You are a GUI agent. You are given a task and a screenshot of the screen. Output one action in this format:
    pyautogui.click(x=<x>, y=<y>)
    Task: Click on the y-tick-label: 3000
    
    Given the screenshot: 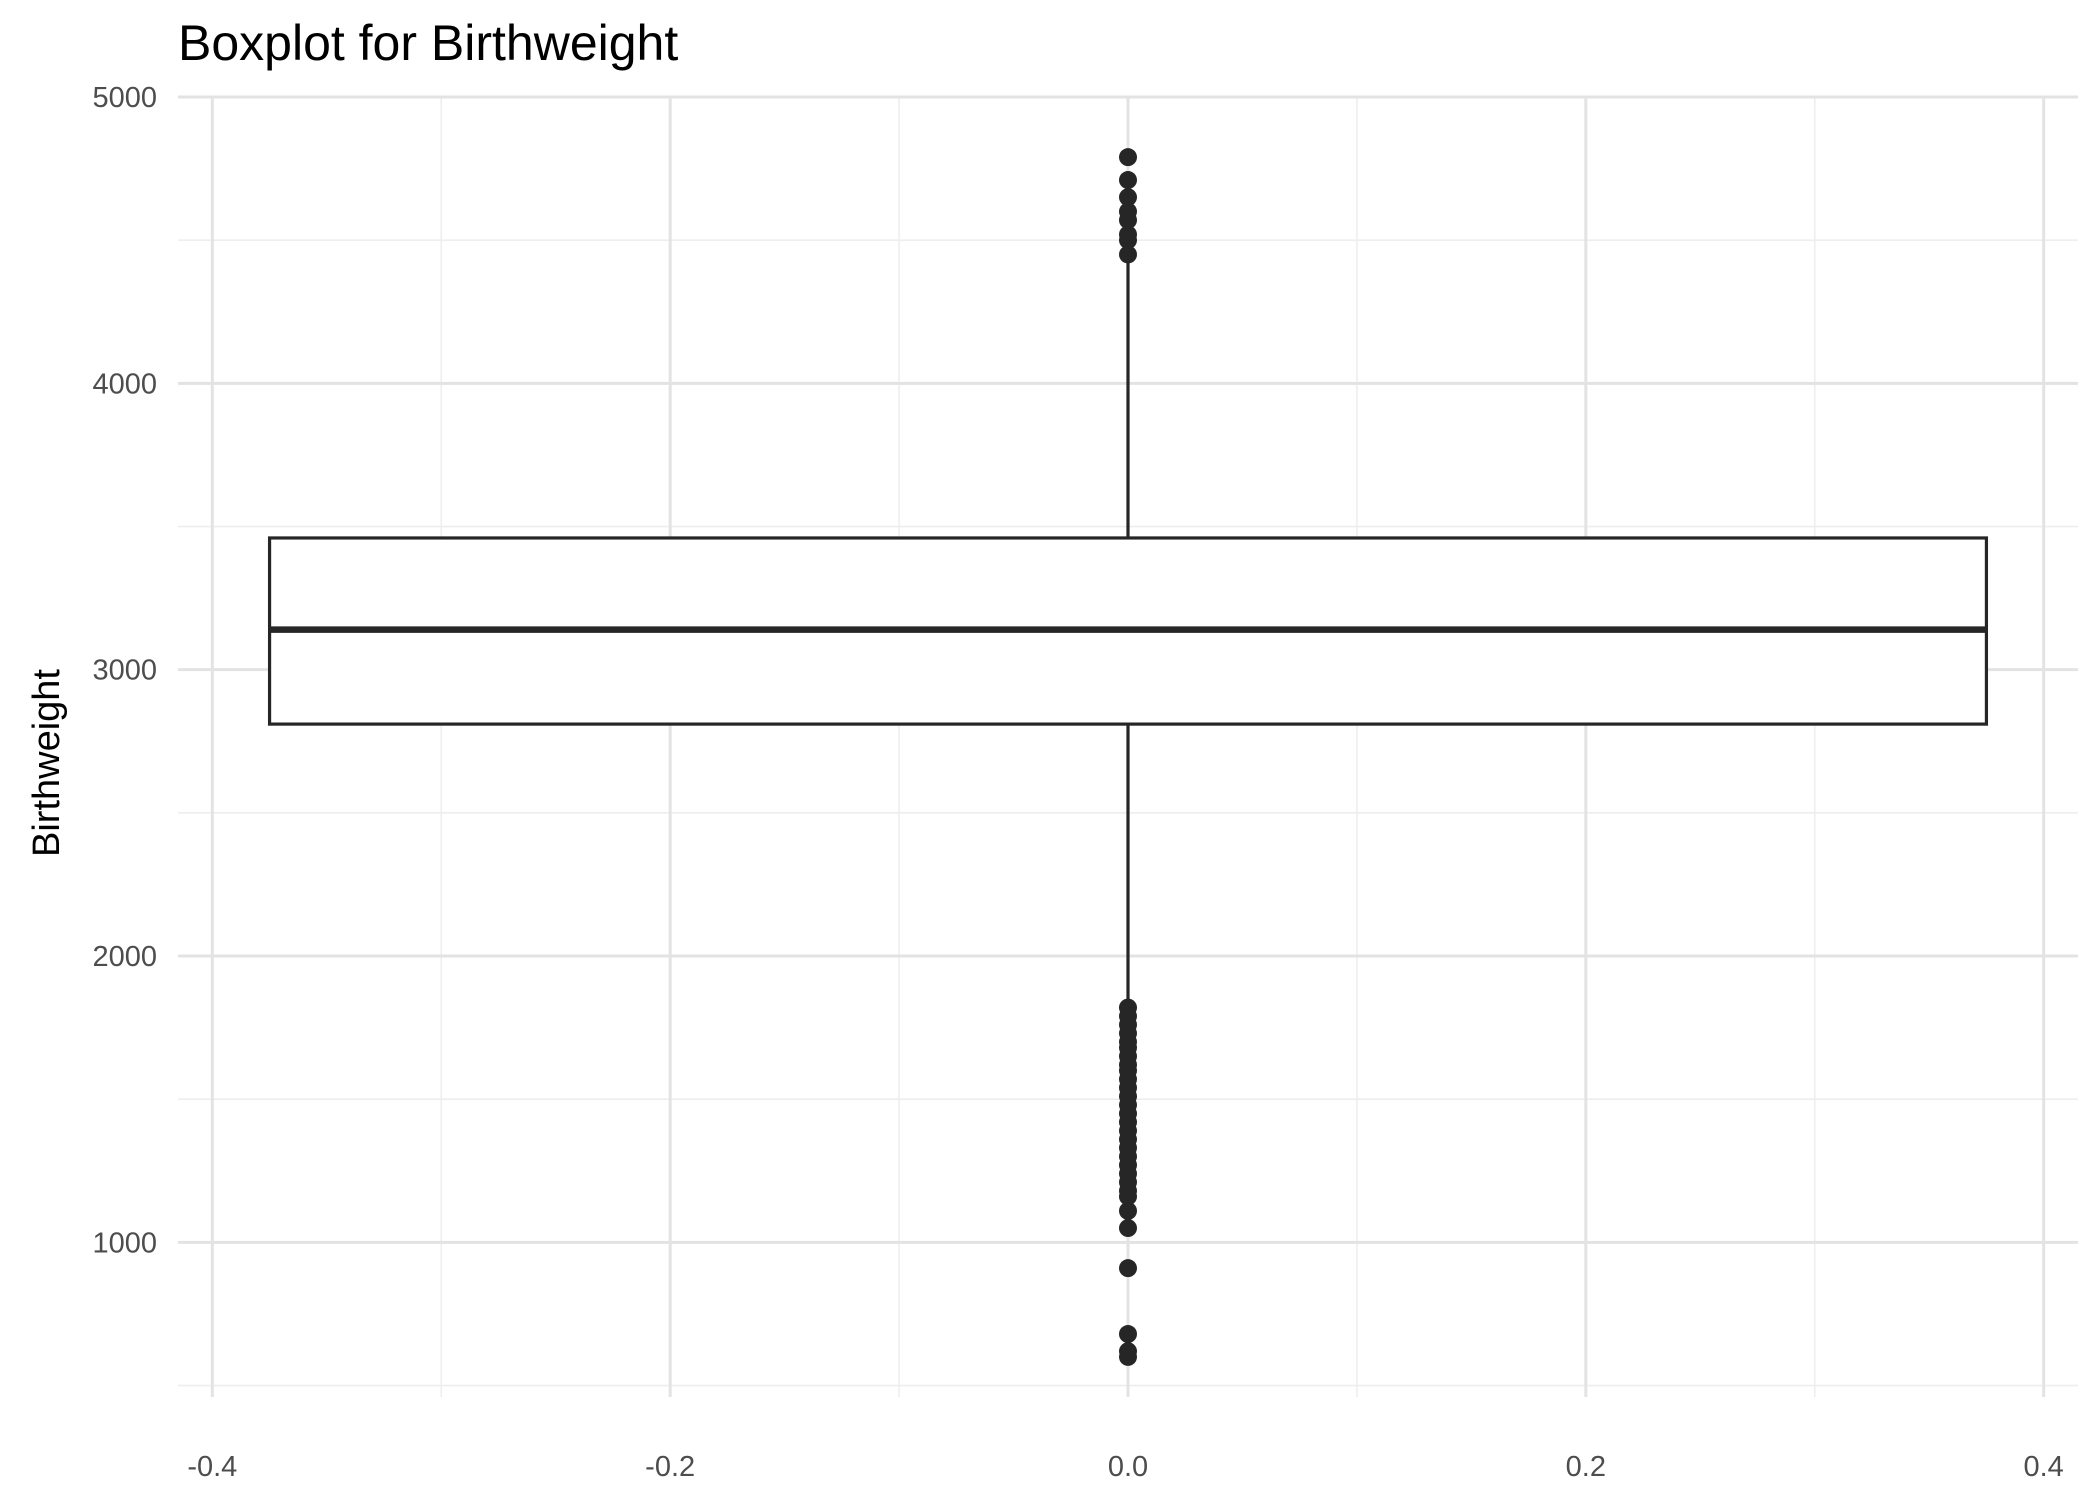 What is the action you would take?
    pyautogui.click(x=124, y=671)
    